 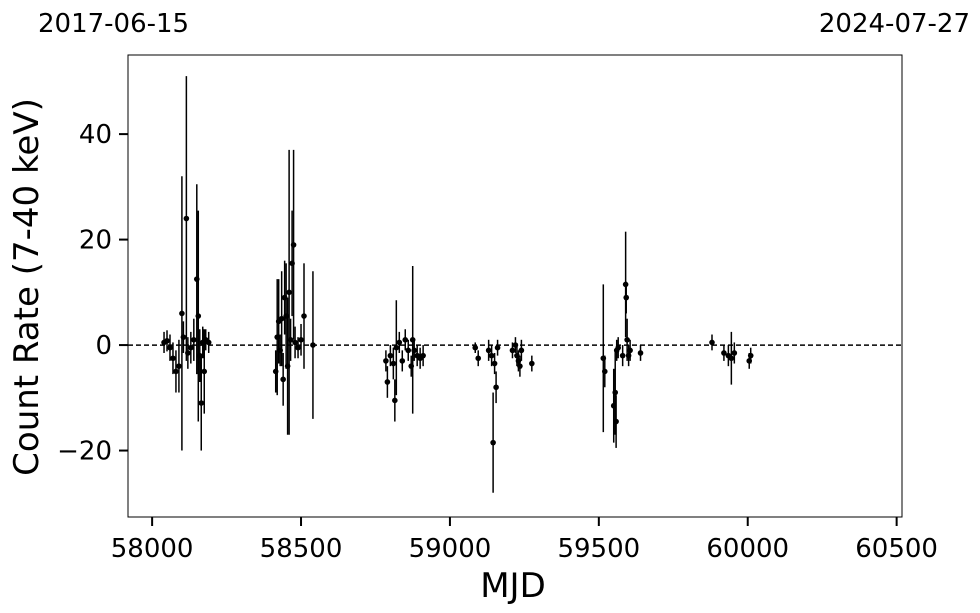 I want to click on x-axis-label: MJD, so click(x=513, y=586).